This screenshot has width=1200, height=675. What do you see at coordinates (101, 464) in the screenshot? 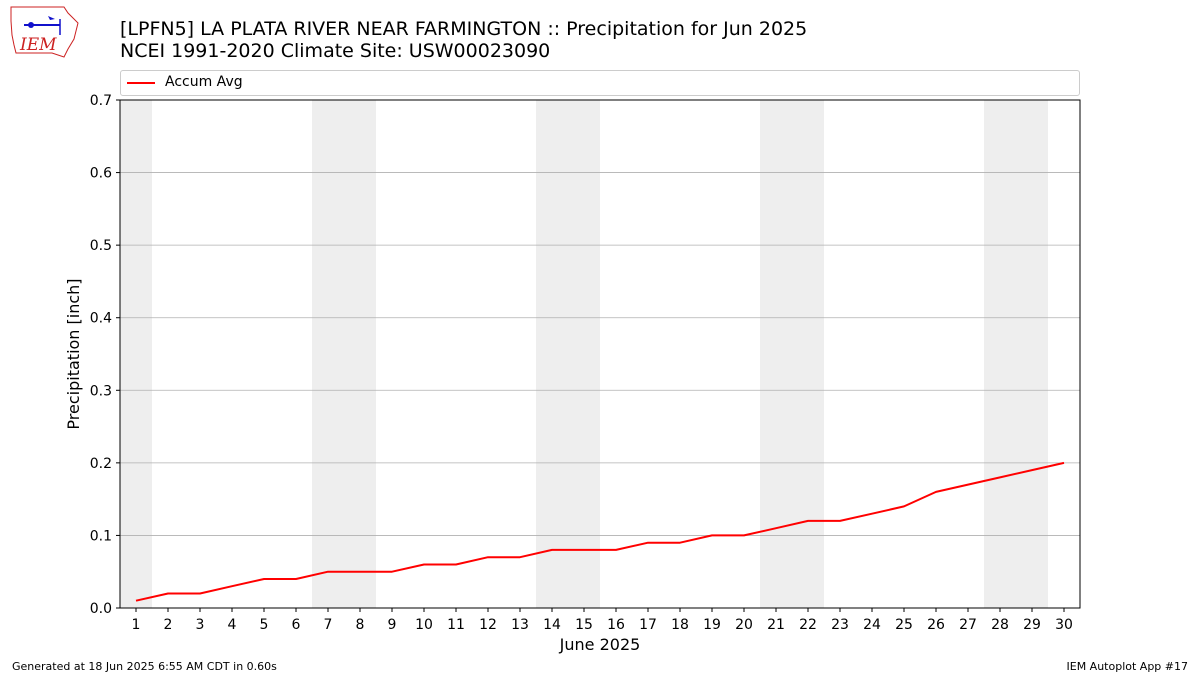
I see `y-tick-label: 0.2` at bounding box center [101, 464].